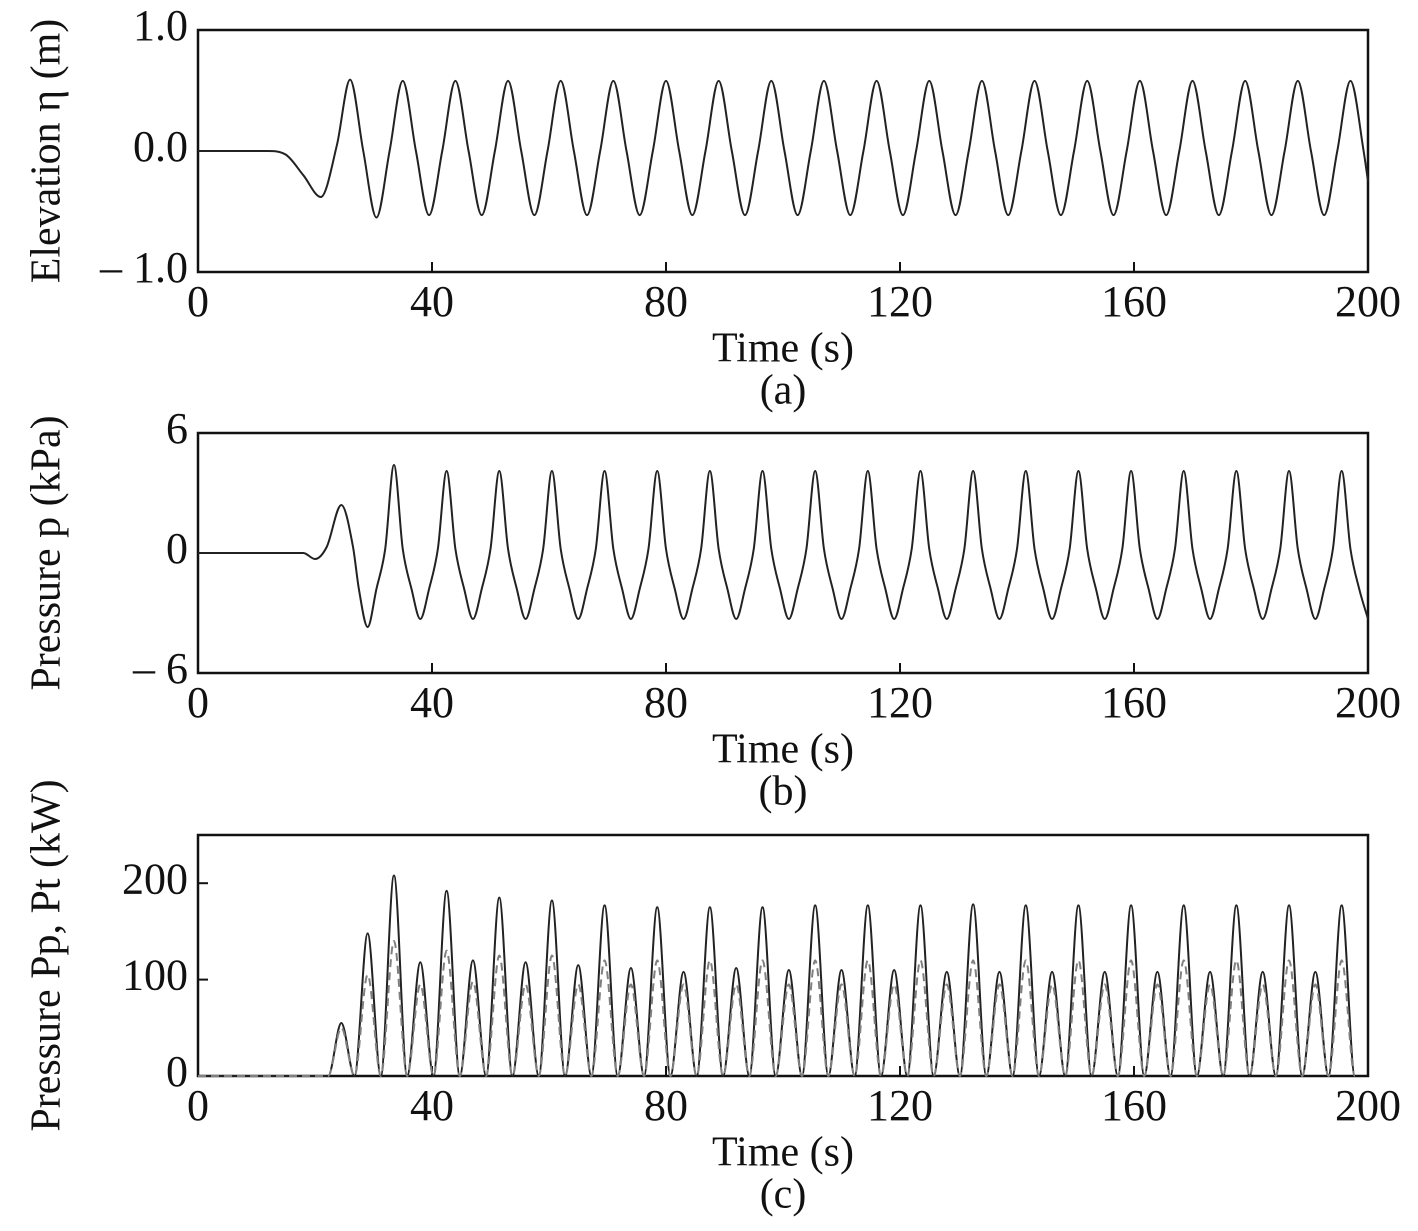 Image resolution: width=1418 pixels, height=1231 pixels. What do you see at coordinates (47, 955) in the screenshot?
I see `y-axis-label: Pressure Pp, Pt (kW)` at bounding box center [47, 955].